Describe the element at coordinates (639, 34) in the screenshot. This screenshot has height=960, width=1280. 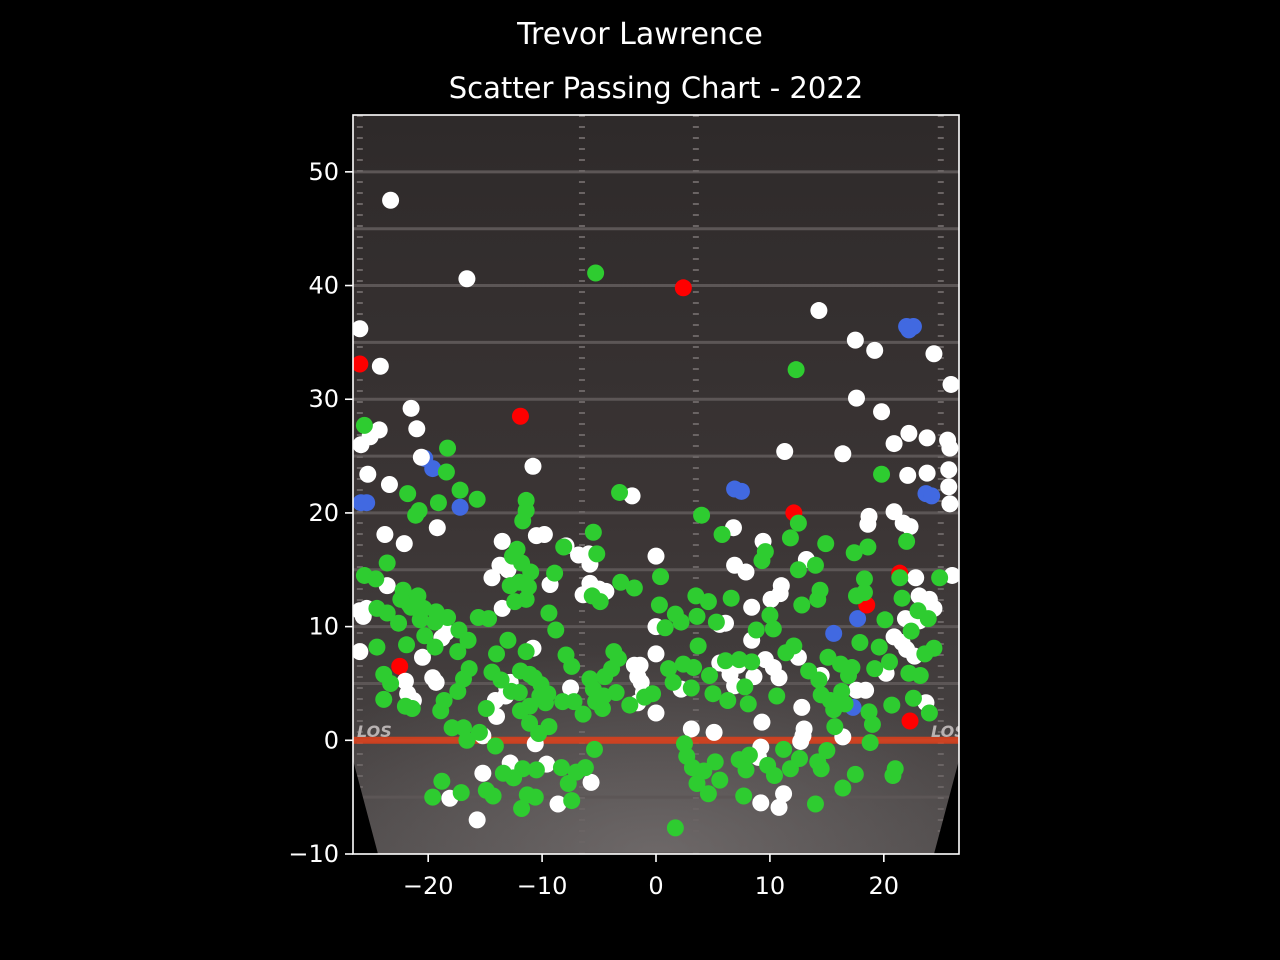
I see `chart-title: Trevor Lawrence` at that location.